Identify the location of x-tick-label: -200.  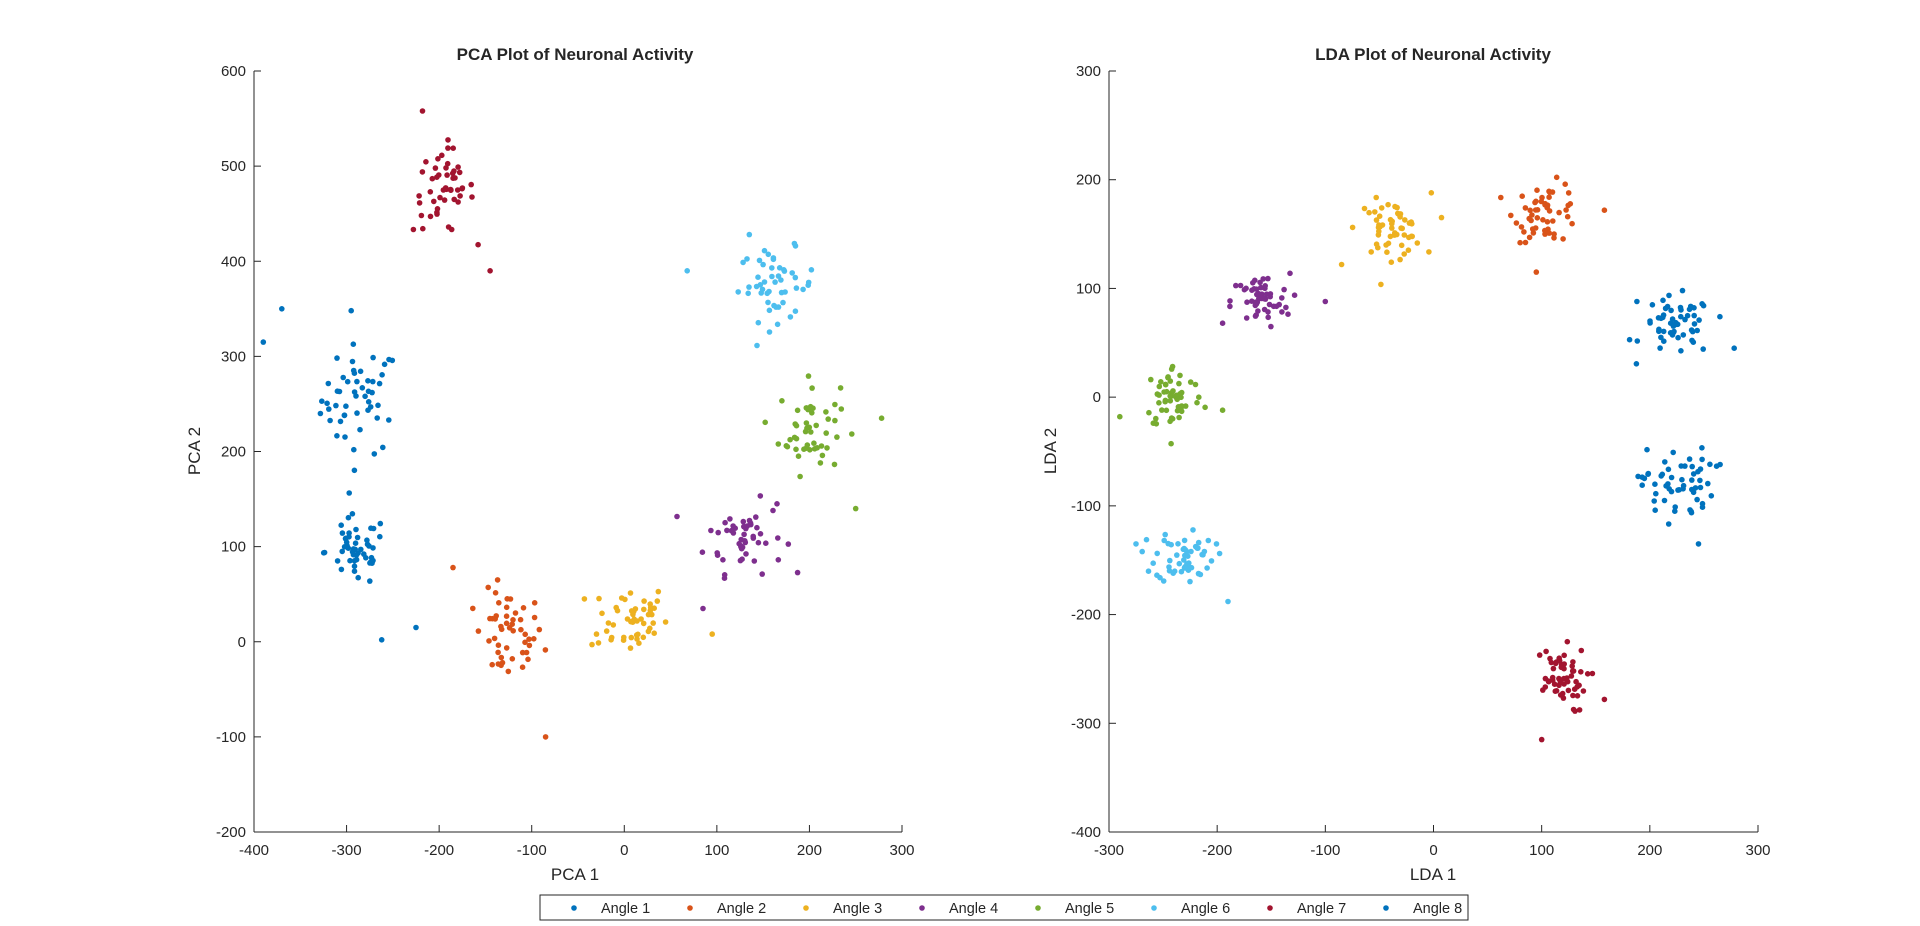
(439, 850).